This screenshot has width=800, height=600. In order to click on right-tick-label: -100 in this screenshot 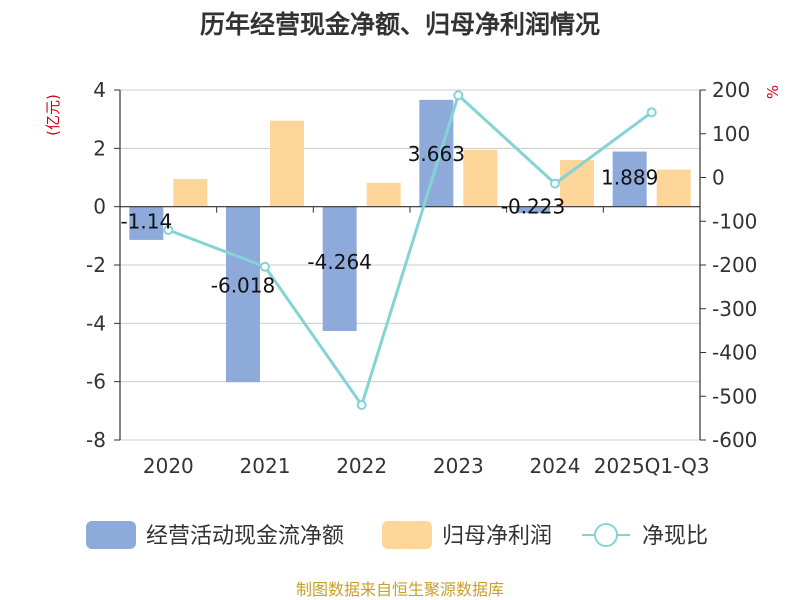, I will do `click(734, 221)`.